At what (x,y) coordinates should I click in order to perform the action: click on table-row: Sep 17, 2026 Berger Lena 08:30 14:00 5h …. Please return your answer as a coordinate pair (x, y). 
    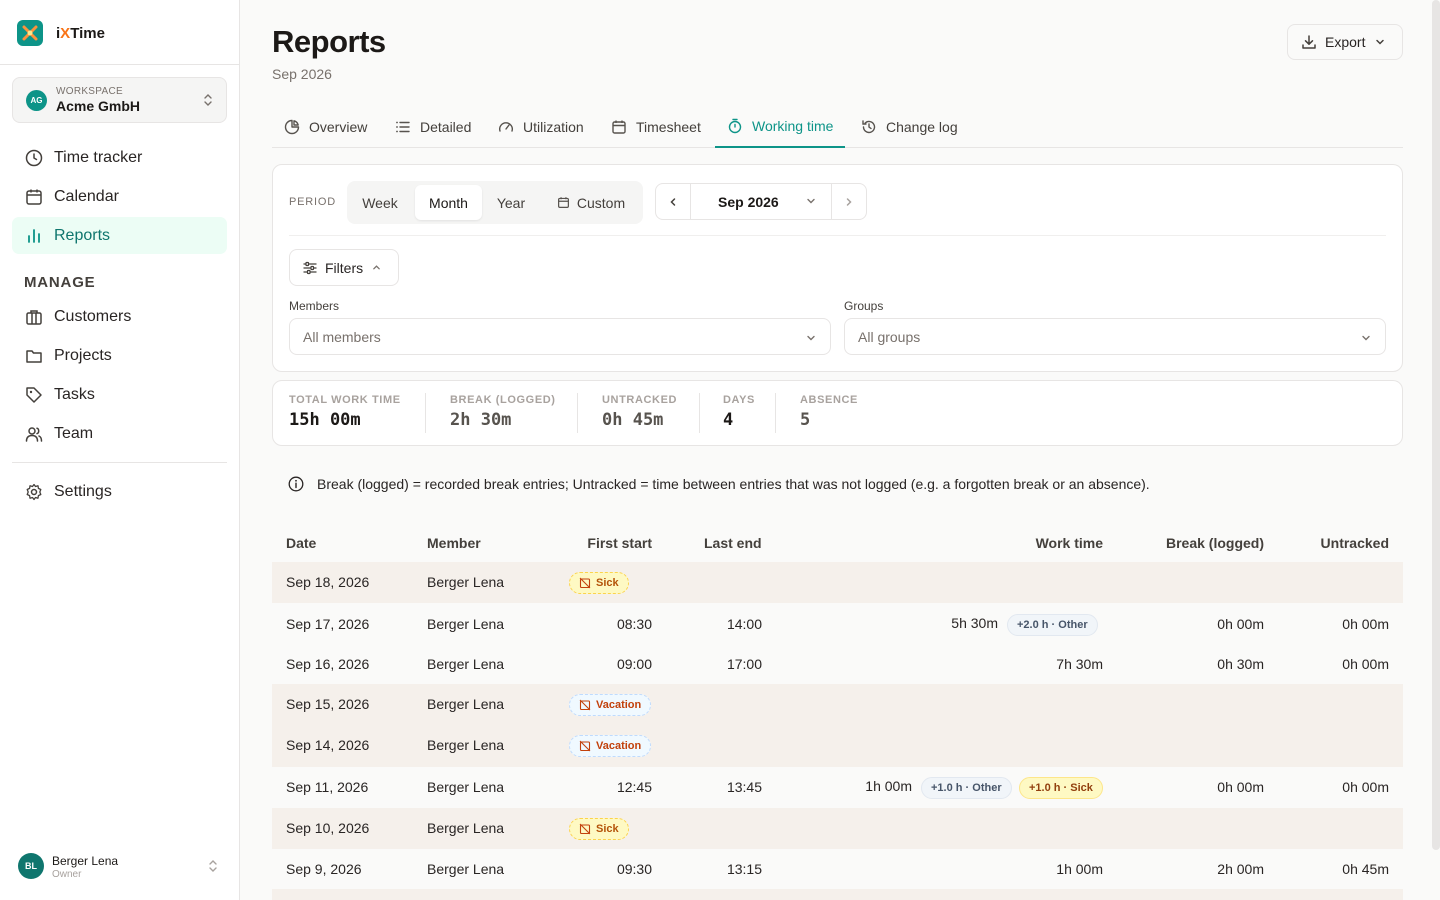
    Looking at the image, I should click on (837, 624).